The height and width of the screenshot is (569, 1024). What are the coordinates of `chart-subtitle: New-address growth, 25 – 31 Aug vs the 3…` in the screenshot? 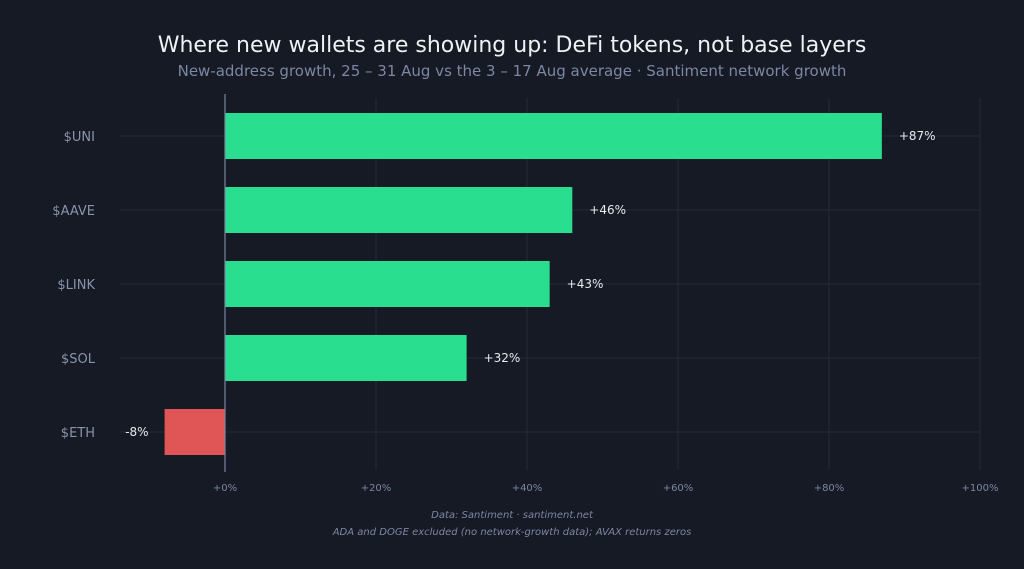 It's located at (512, 71).